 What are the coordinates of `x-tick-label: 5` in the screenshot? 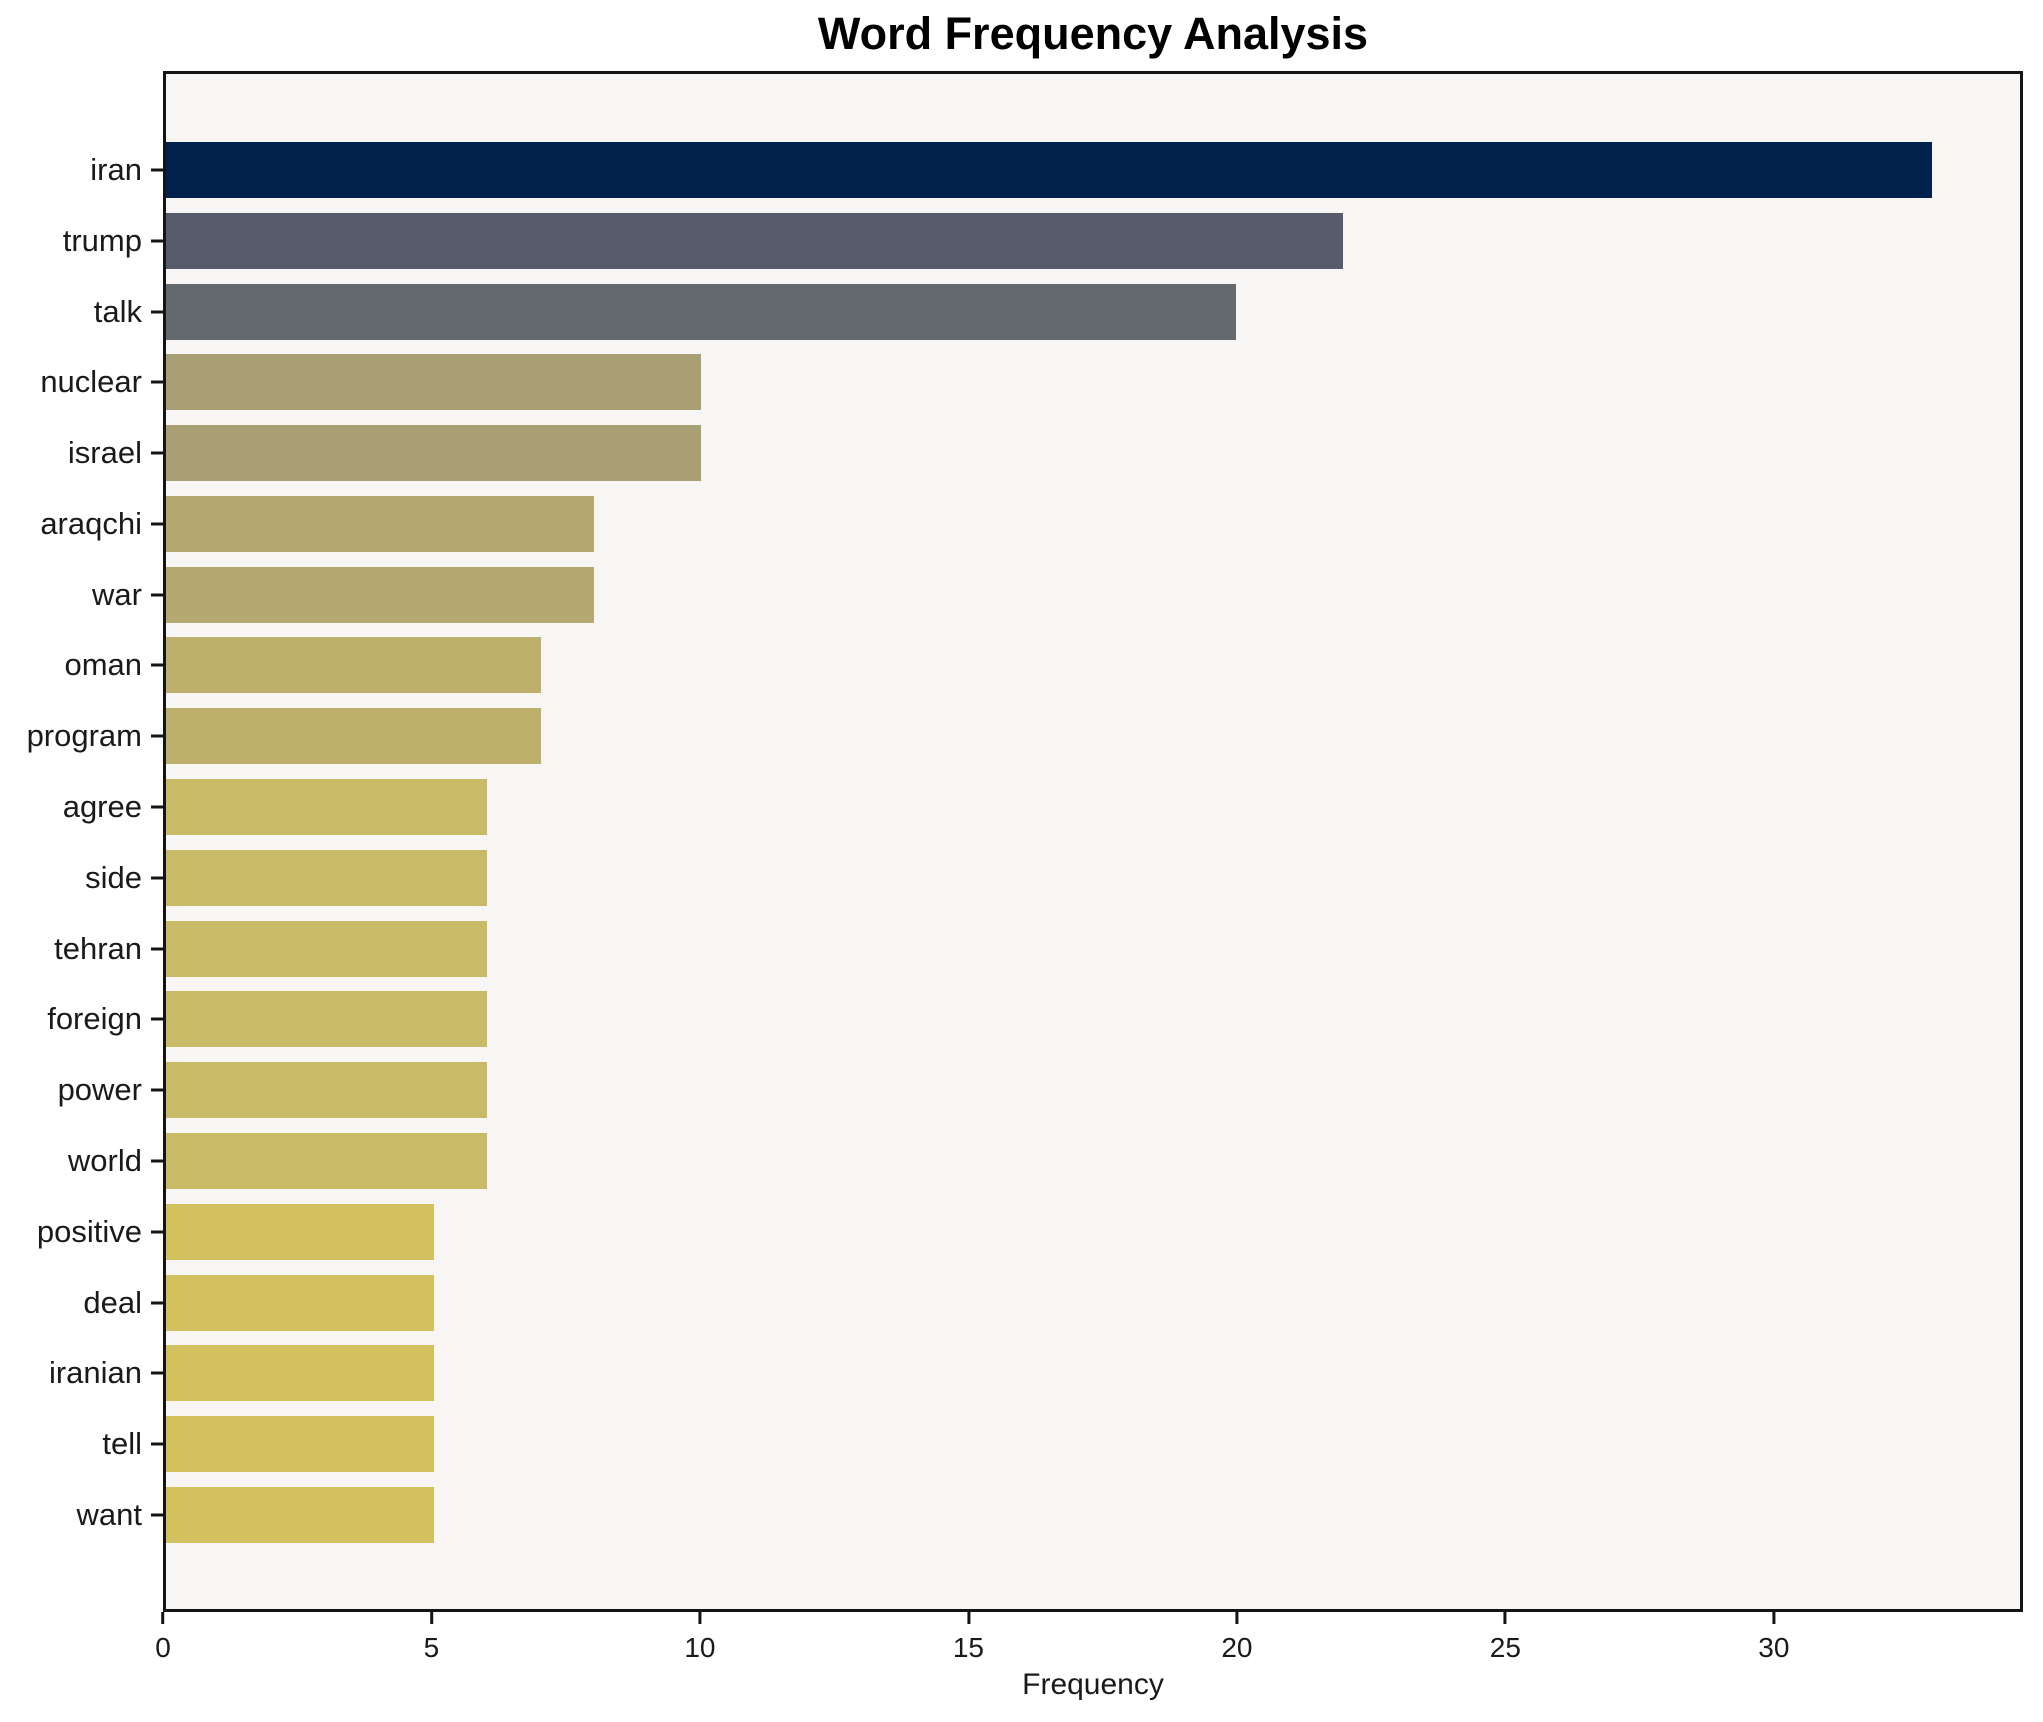 It's located at (431, 1647).